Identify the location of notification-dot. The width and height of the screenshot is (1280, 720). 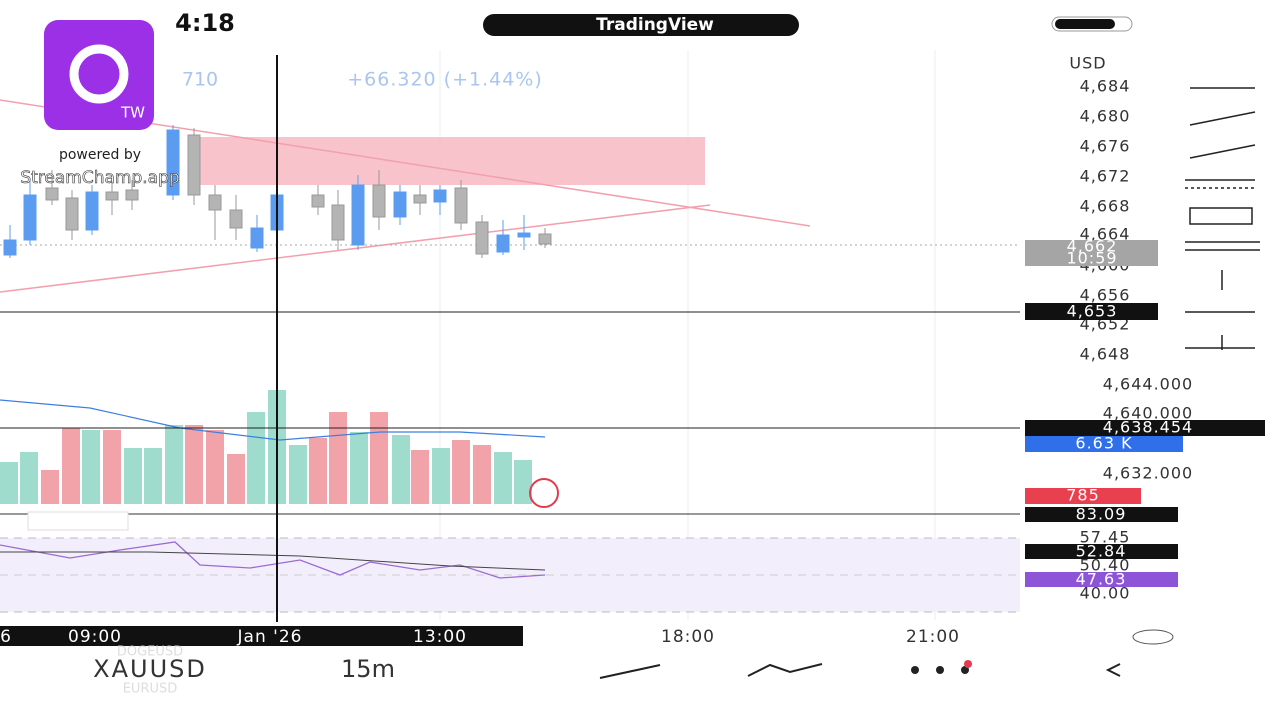
(968, 664).